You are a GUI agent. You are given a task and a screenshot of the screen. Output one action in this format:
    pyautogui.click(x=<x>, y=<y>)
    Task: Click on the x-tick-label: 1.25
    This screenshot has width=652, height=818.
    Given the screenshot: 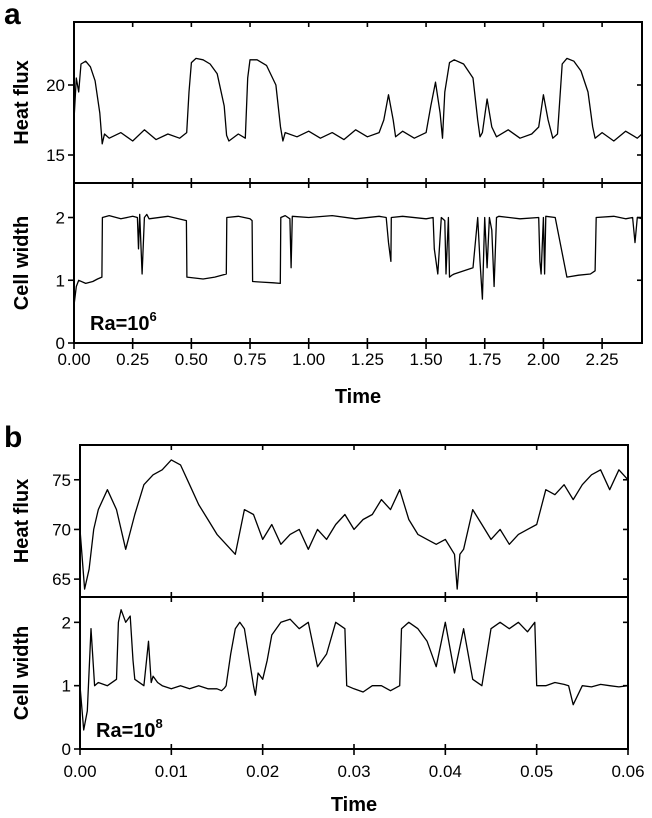 What is the action you would take?
    pyautogui.click(x=367, y=359)
    